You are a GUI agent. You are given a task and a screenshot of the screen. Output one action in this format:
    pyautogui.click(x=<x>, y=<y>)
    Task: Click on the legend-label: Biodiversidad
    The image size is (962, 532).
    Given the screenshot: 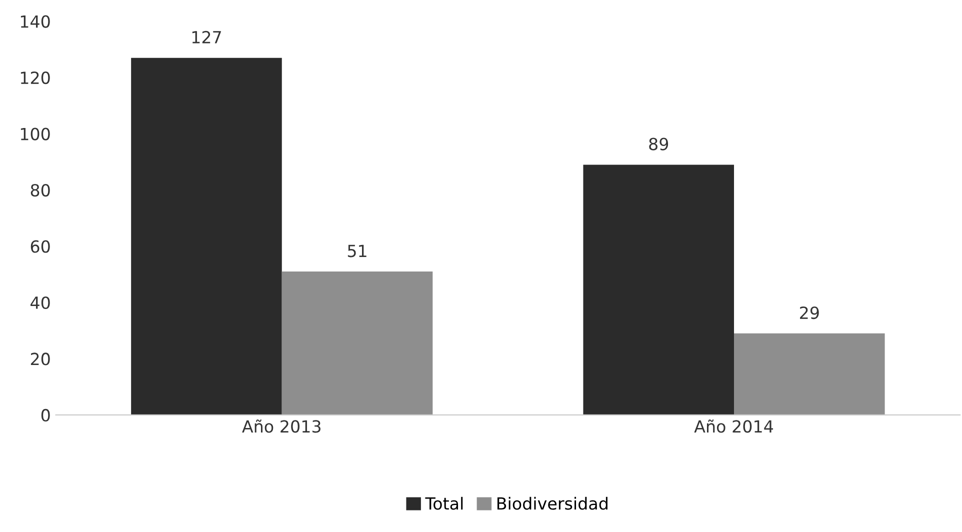 What is the action you would take?
    pyautogui.click(x=552, y=503)
    